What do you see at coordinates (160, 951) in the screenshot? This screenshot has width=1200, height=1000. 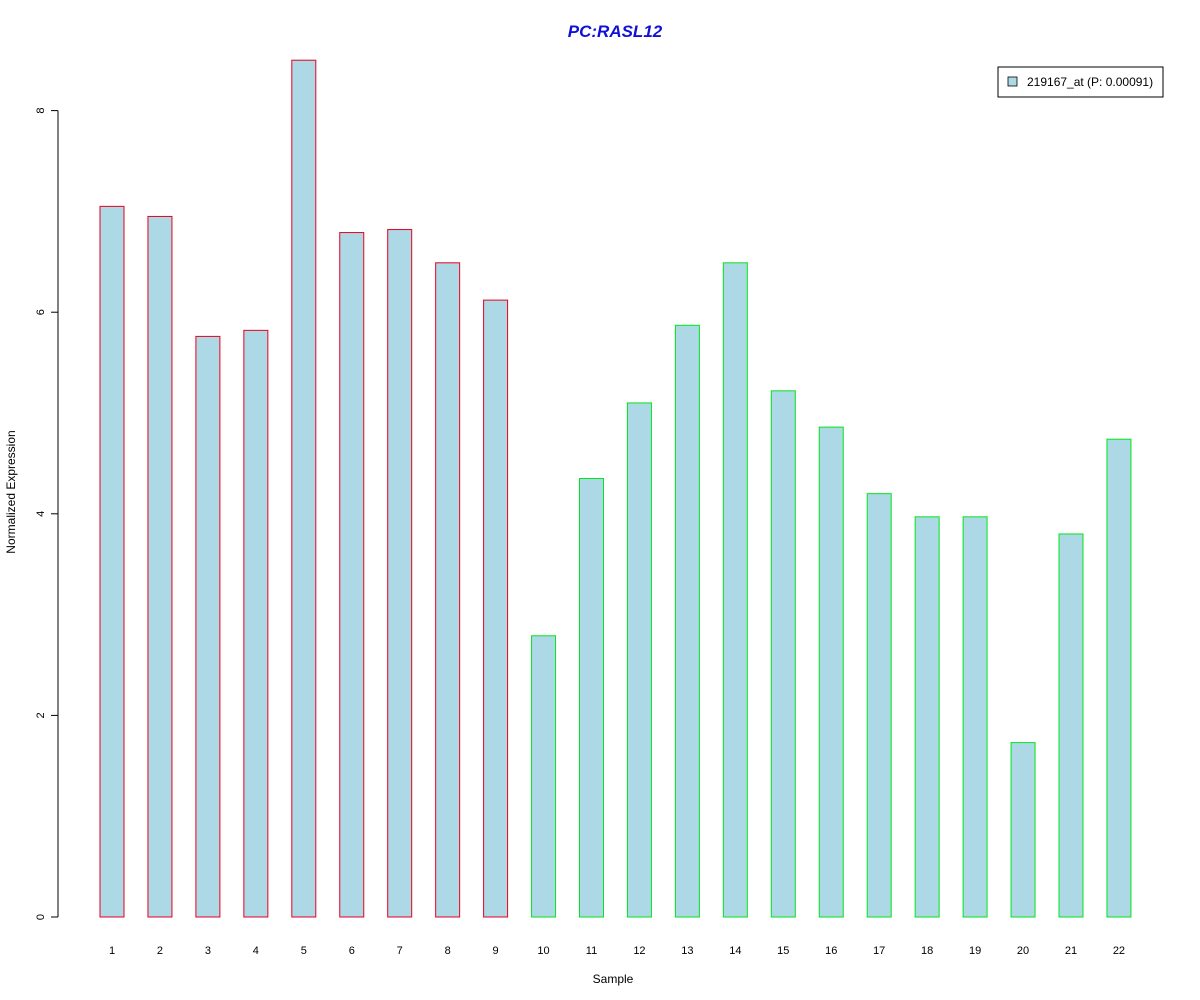 I see `x-tick-label: 2` at bounding box center [160, 951].